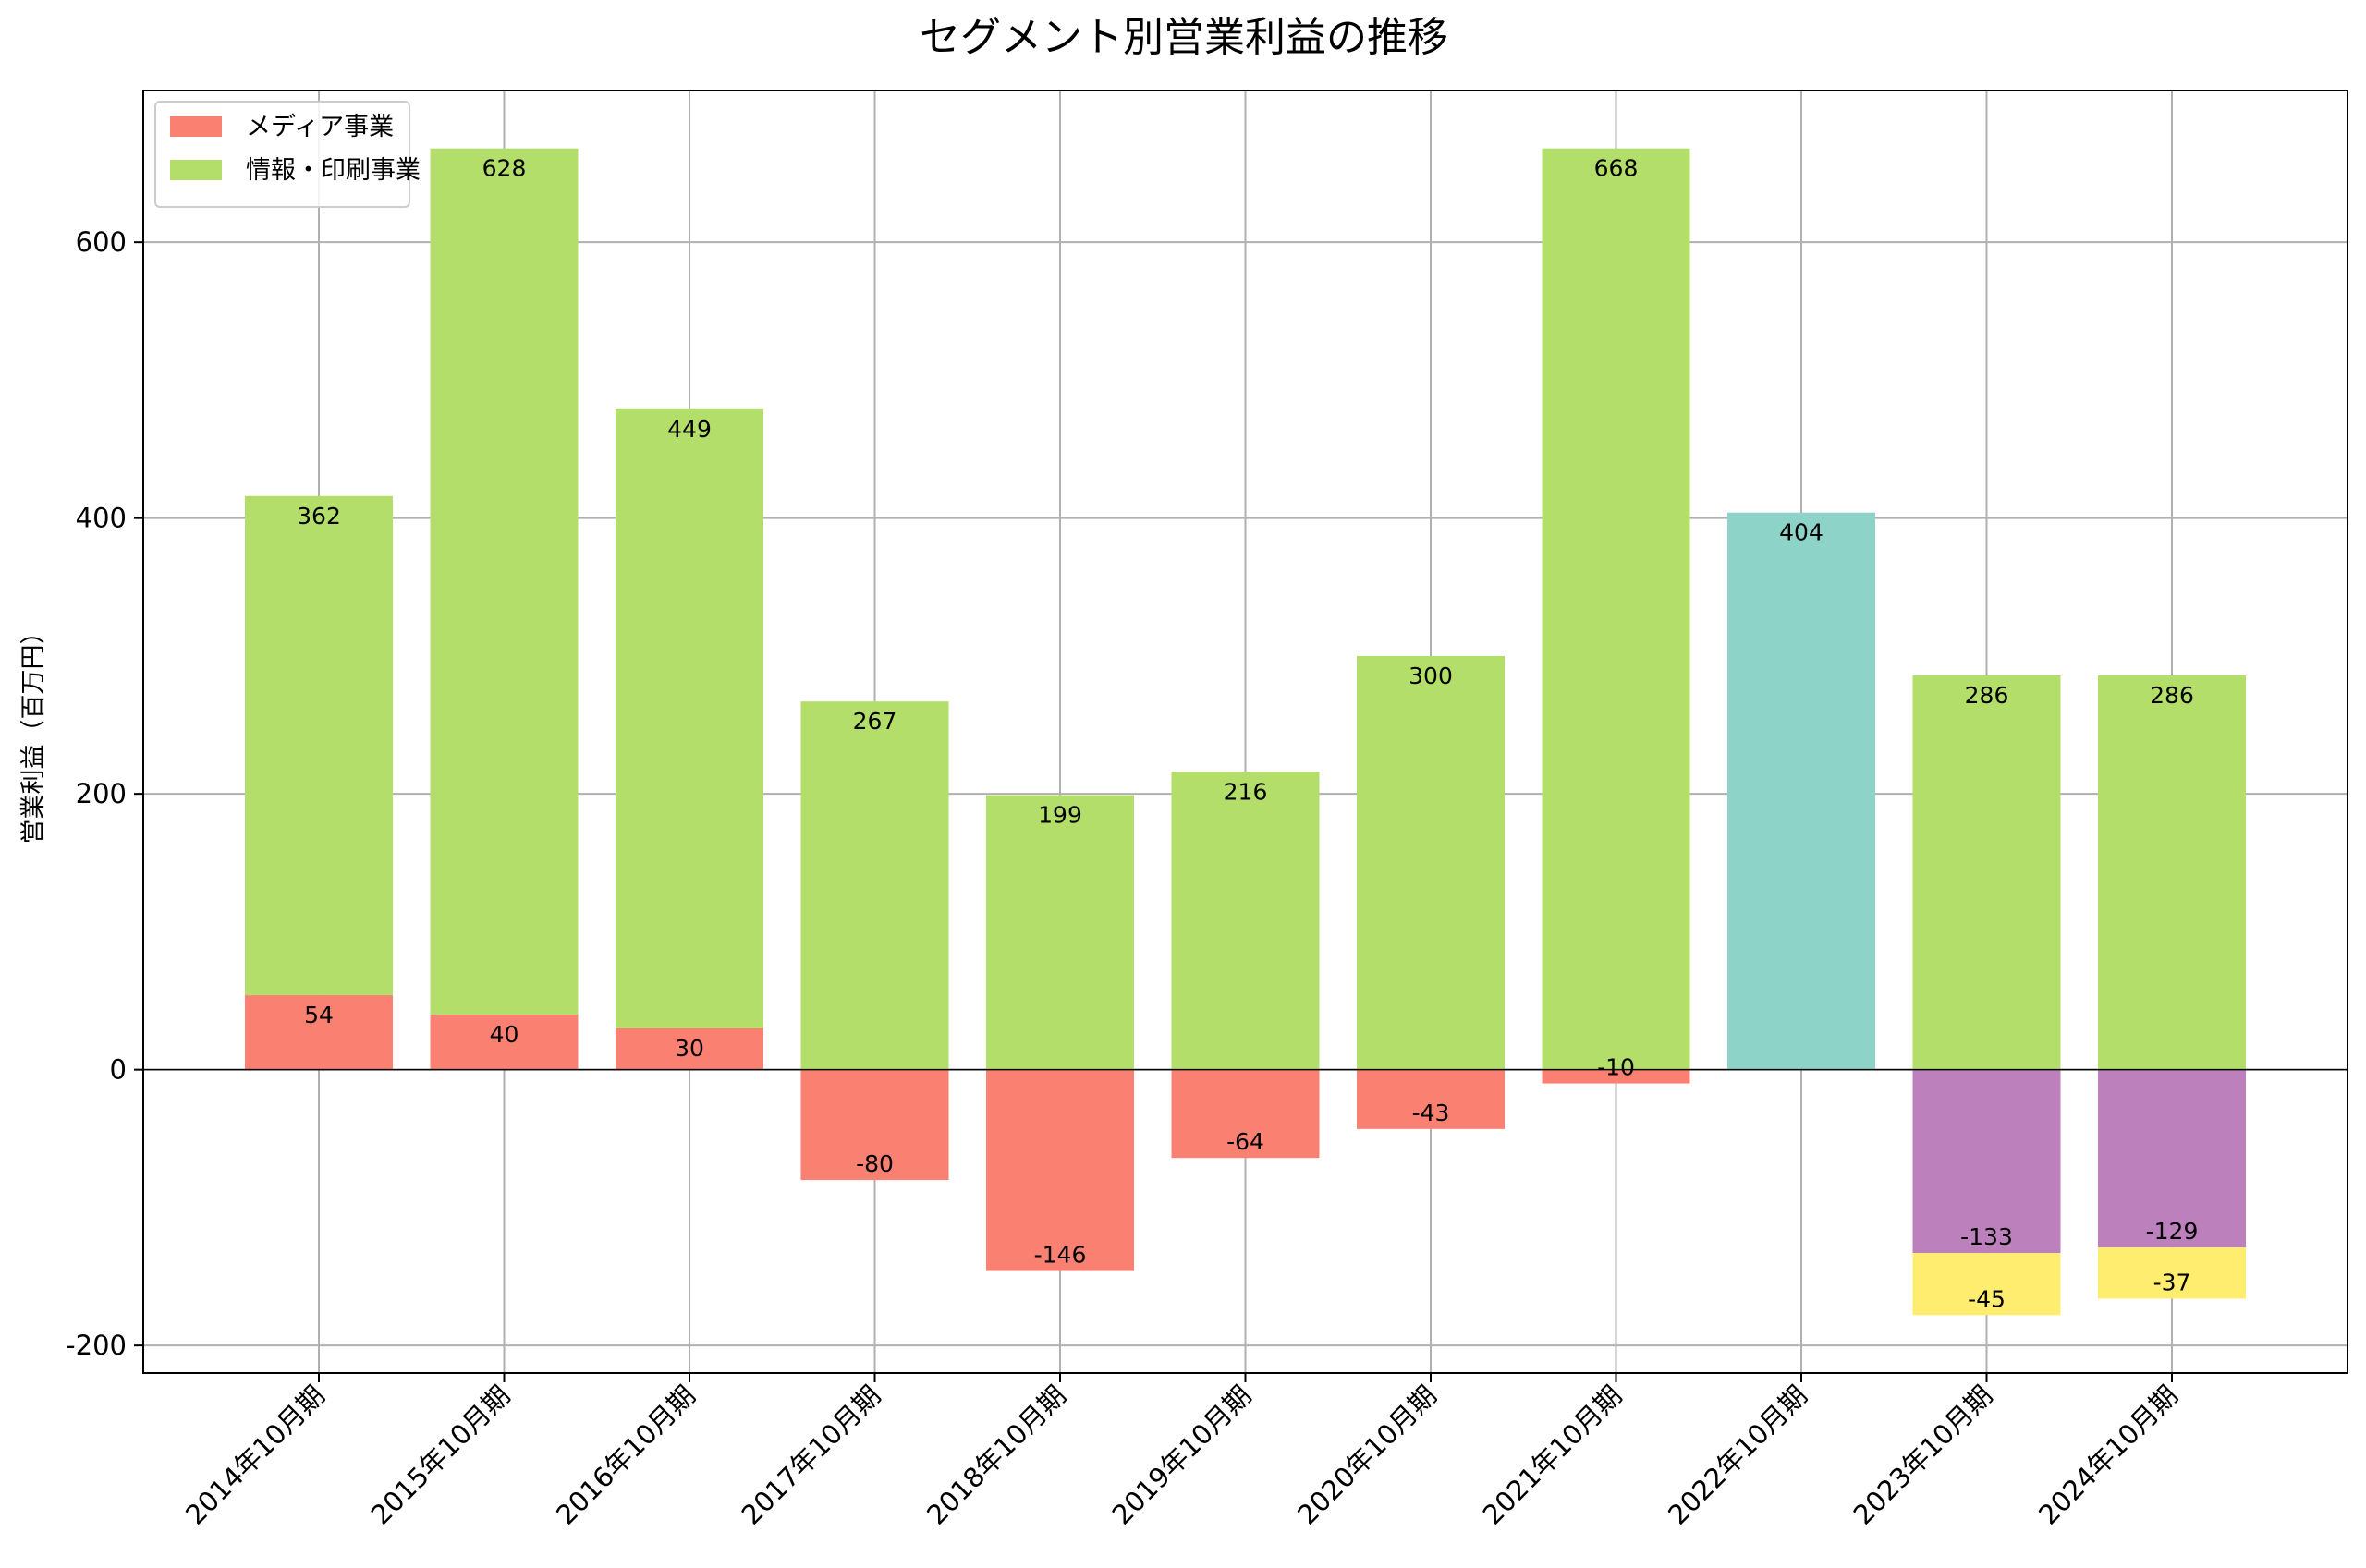  What do you see at coordinates (2173, 1231) in the screenshot?
I see `data-label: -129` at bounding box center [2173, 1231].